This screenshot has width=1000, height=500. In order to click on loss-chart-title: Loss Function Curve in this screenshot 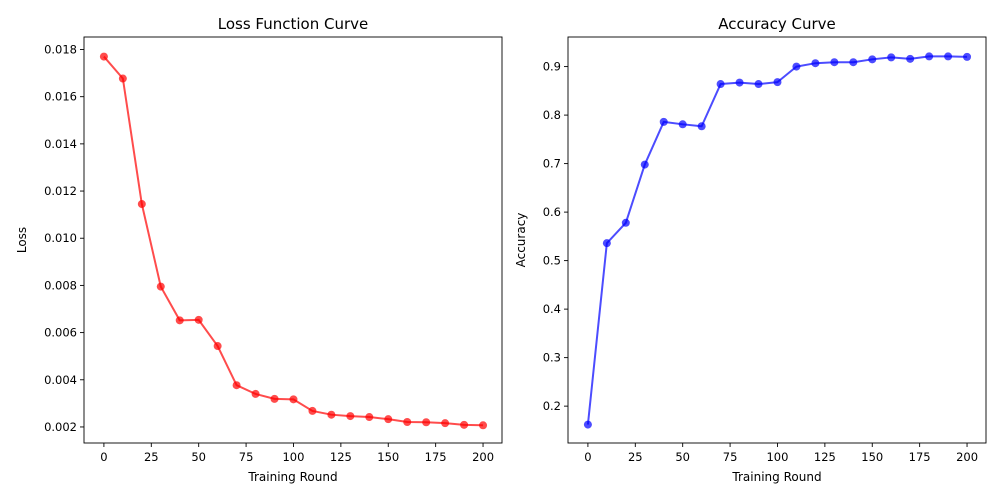, I will do `click(293, 24)`.